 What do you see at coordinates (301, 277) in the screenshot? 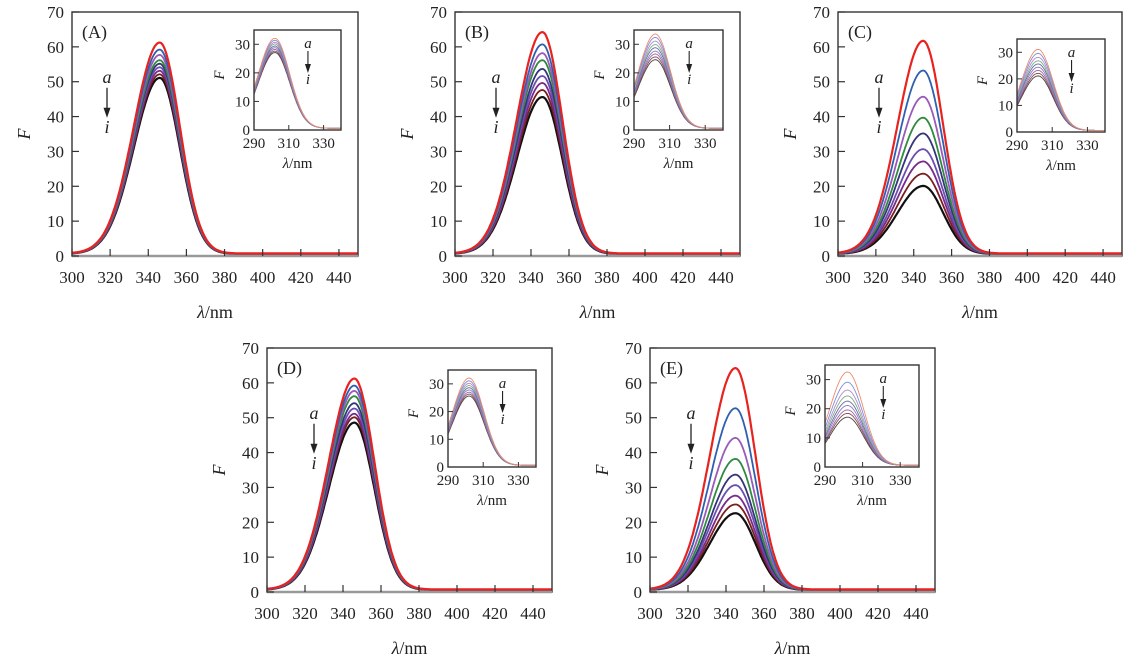
I see `x-tick-label: 420` at bounding box center [301, 277].